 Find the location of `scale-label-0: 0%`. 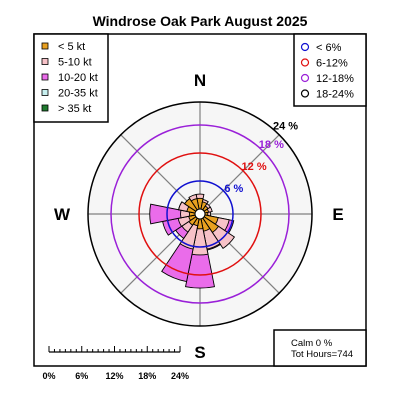

scale-label-0: 0% is located at coordinates (48, 376).